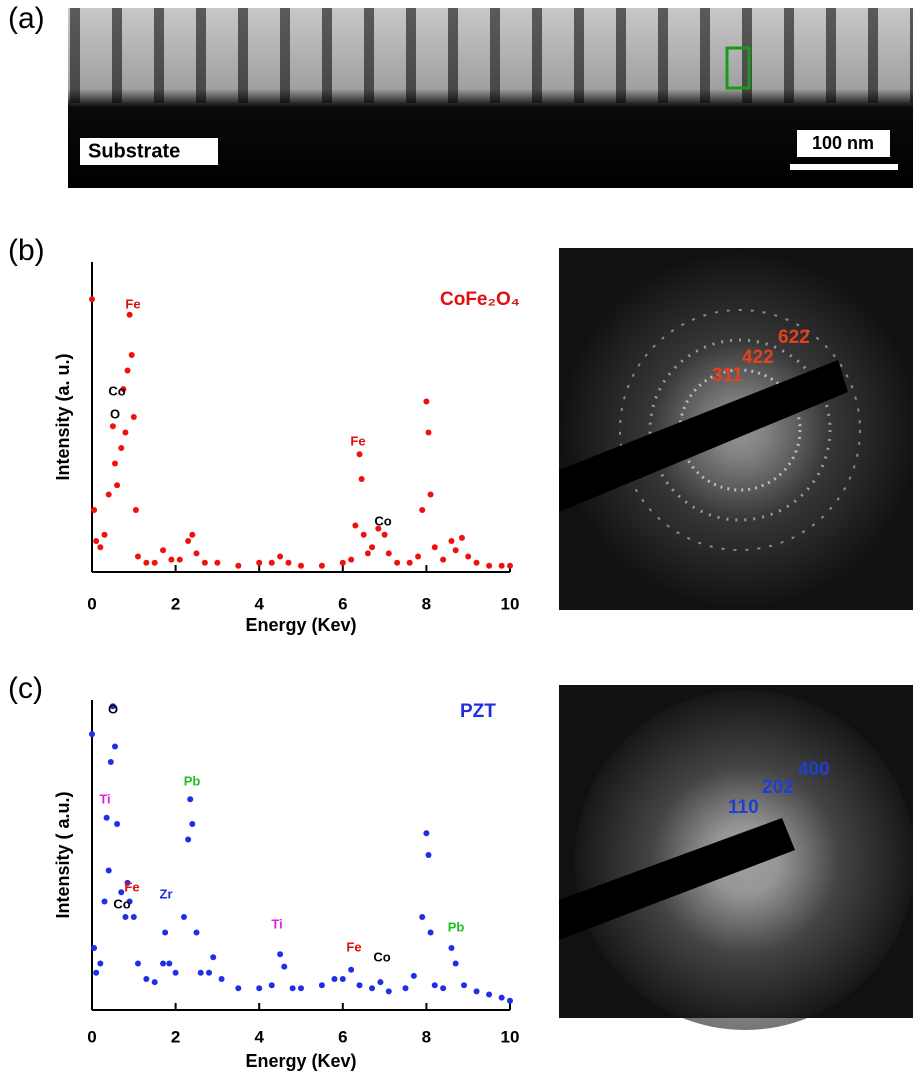 Image resolution: width=913 pixels, height=1084 pixels. I want to click on peak-label: Zr, so click(166, 893).